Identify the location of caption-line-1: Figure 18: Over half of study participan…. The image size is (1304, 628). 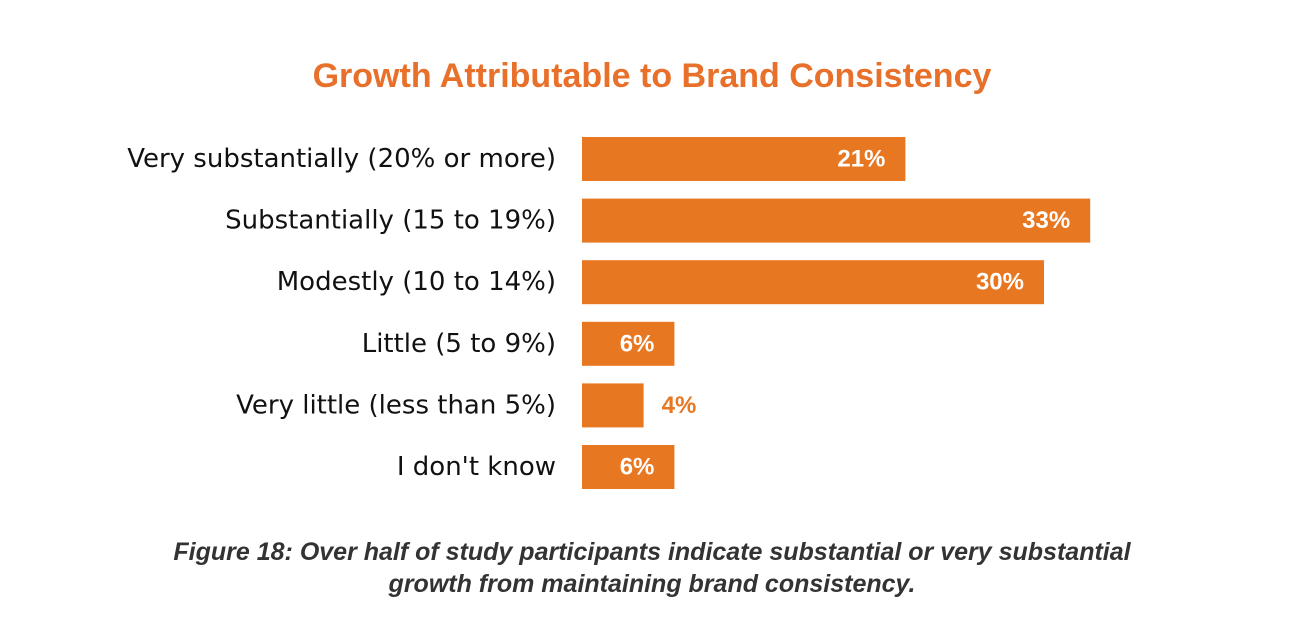
(652, 552).